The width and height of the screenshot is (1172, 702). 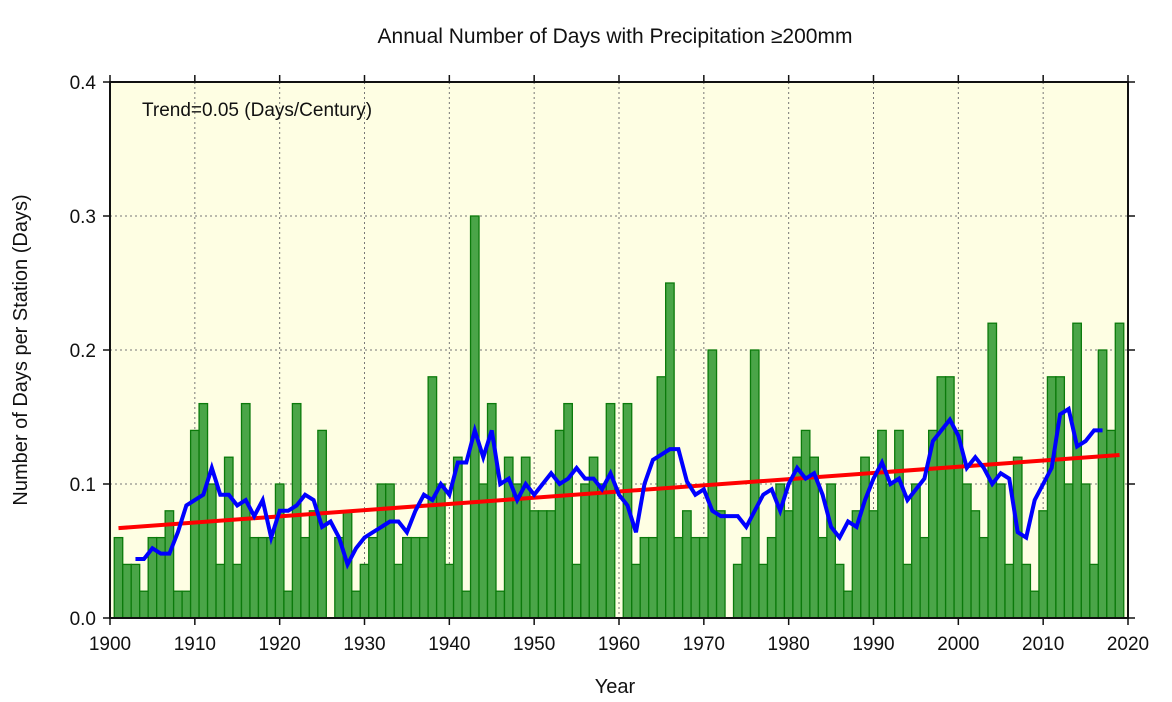 I want to click on bar-2001, so click(x=966, y=551).